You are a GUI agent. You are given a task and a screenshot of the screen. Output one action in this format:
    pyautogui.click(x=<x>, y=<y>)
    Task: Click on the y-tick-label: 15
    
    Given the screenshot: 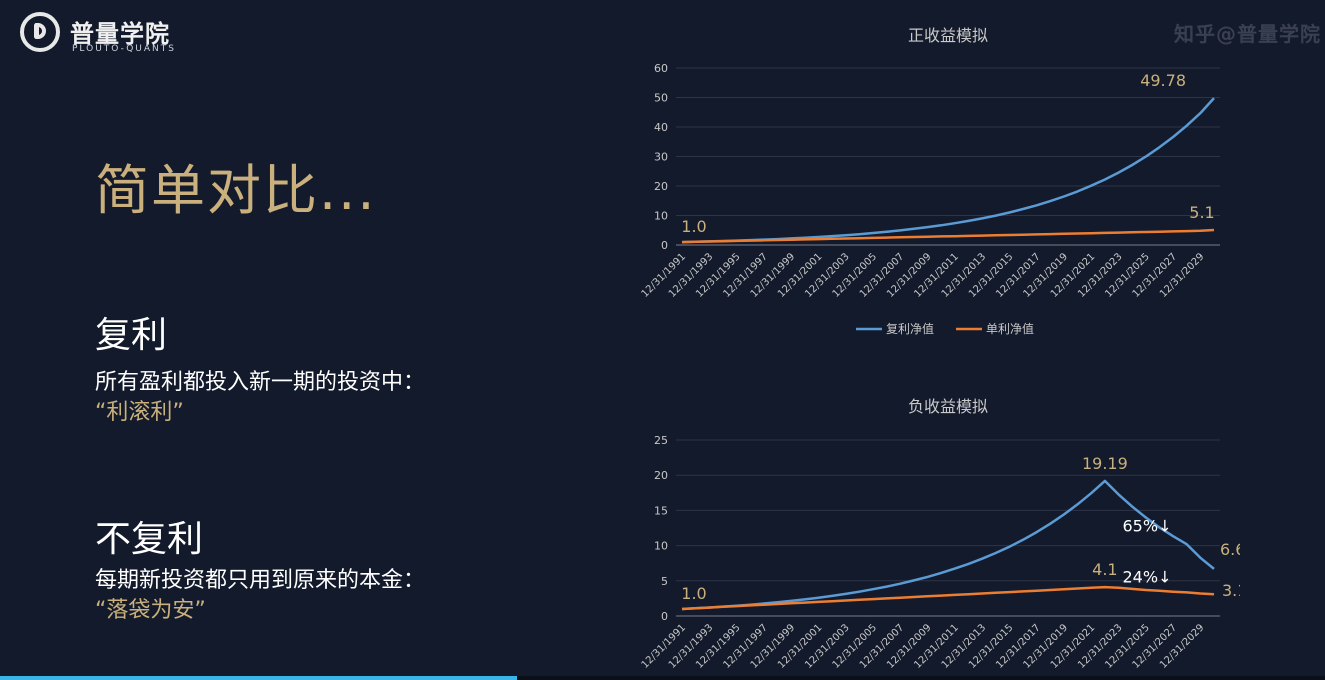 What is the action you would take?
    pyautogui.click(x=661, y=510)
    